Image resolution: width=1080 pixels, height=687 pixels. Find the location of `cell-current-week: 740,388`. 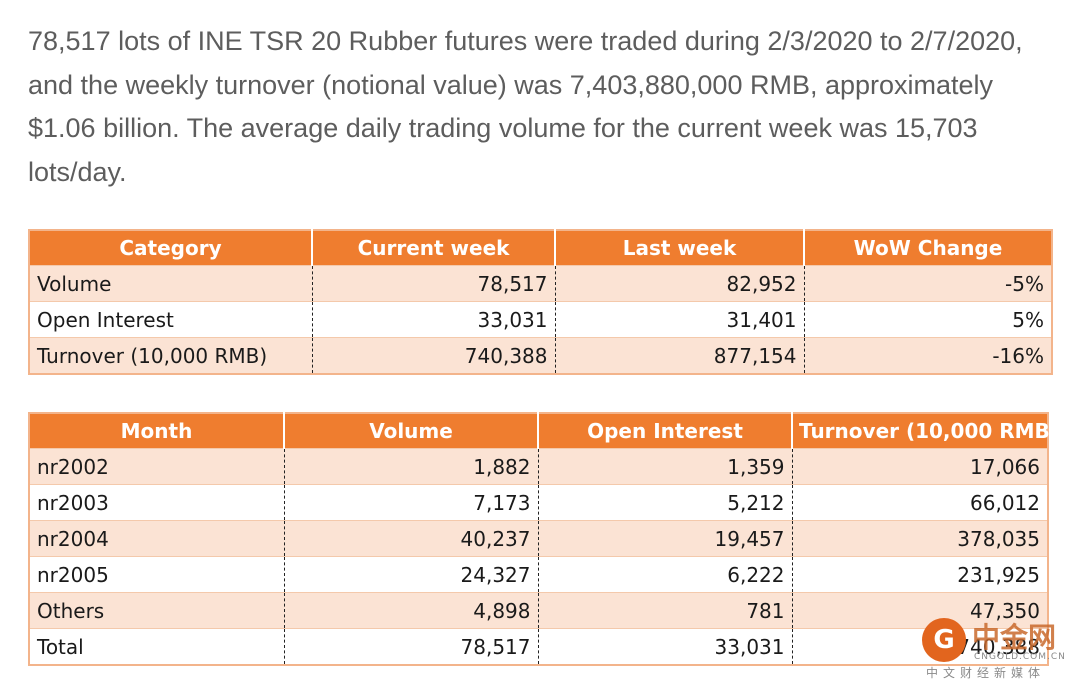

cell-current-week: 740,388 is located at coordinates (434, 355).